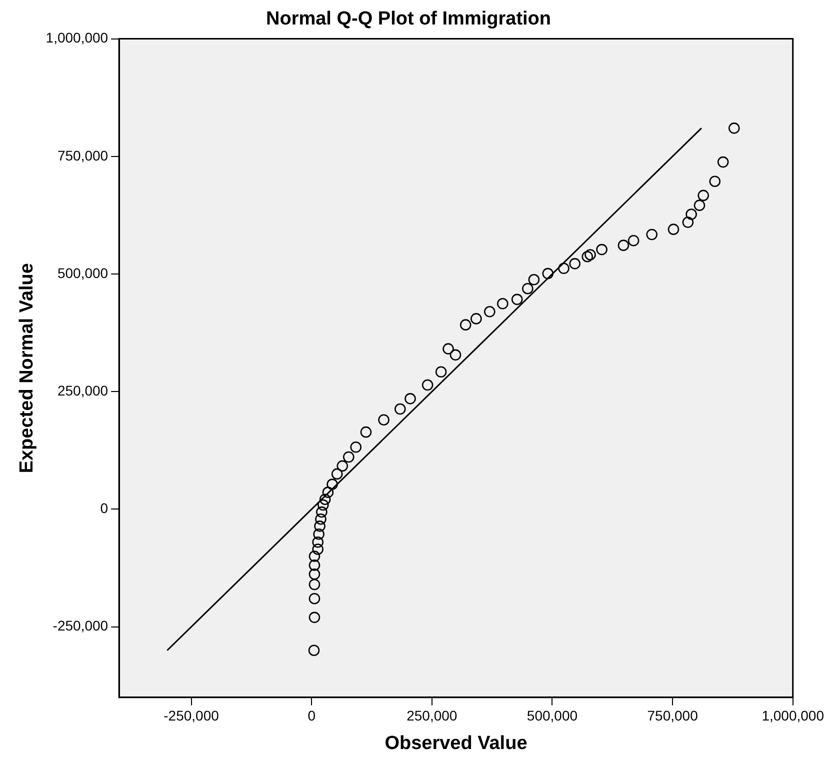  Describe the element at coordinates (80, 626) in the screenshot. I see `y-tick-label: -250,000` at that location.